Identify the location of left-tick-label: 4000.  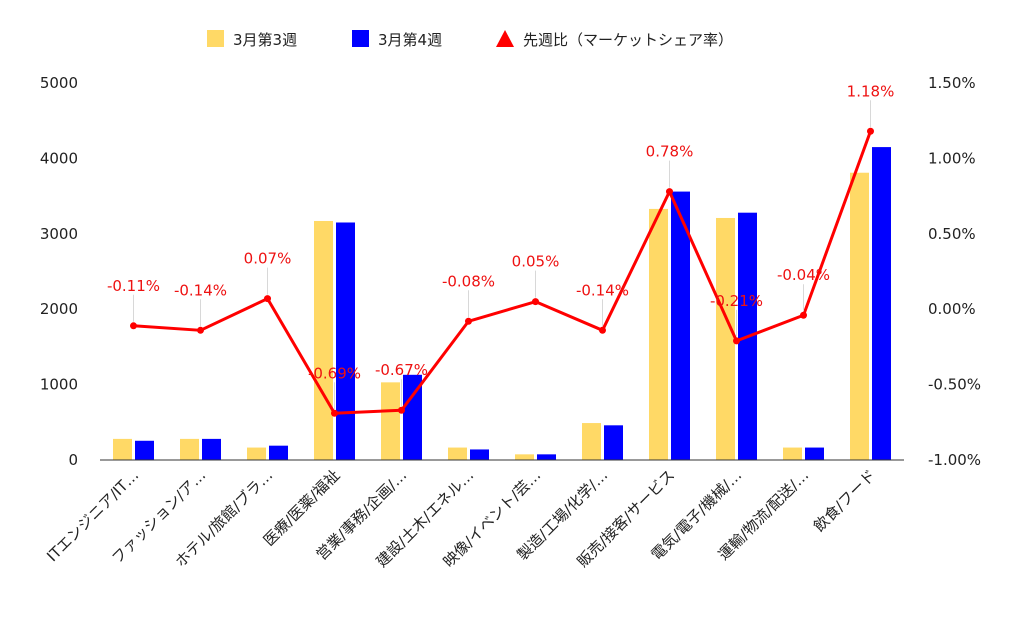
(59, 158).